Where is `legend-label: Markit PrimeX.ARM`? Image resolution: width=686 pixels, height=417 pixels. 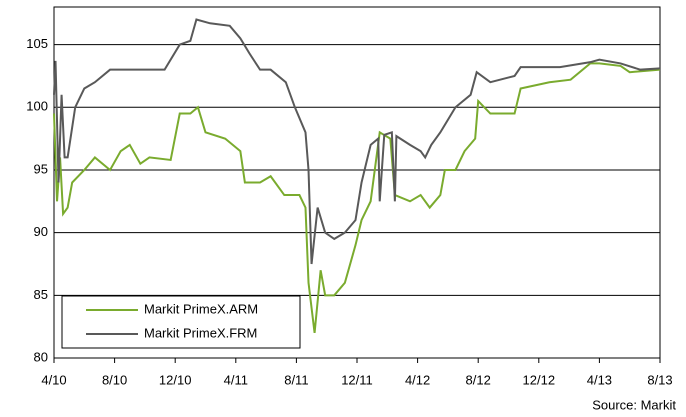
legend-label: Markit PrimeX.ARM is located at coordinates (201, 308).